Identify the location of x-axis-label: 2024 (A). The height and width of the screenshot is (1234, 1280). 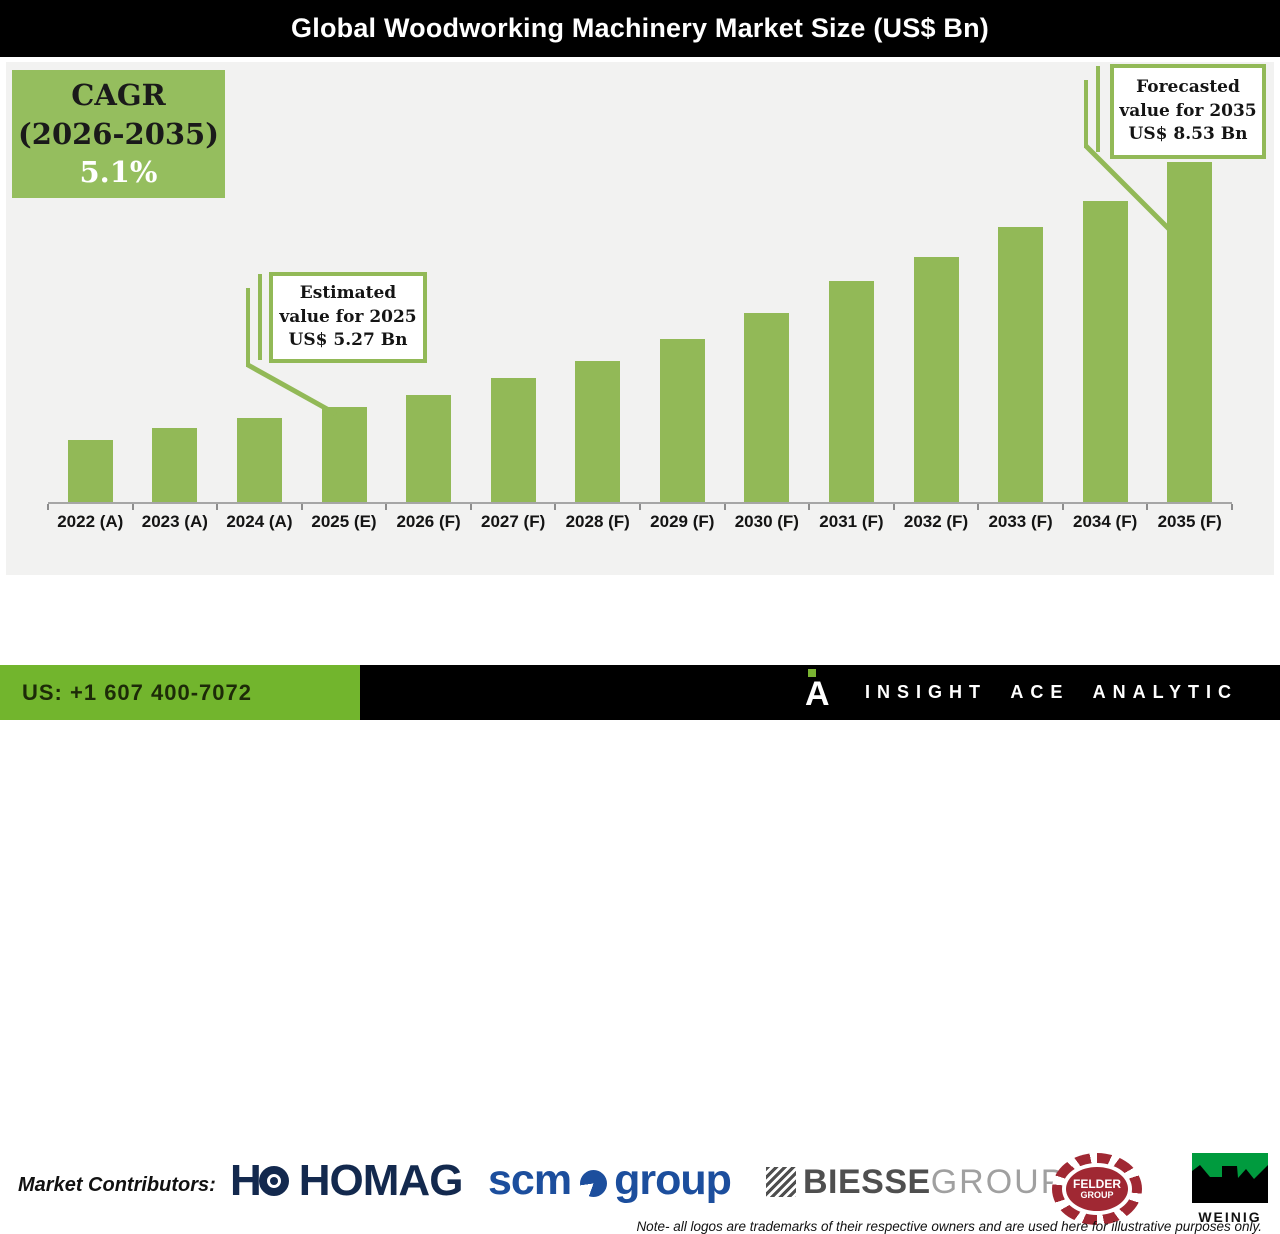
(259, 521).